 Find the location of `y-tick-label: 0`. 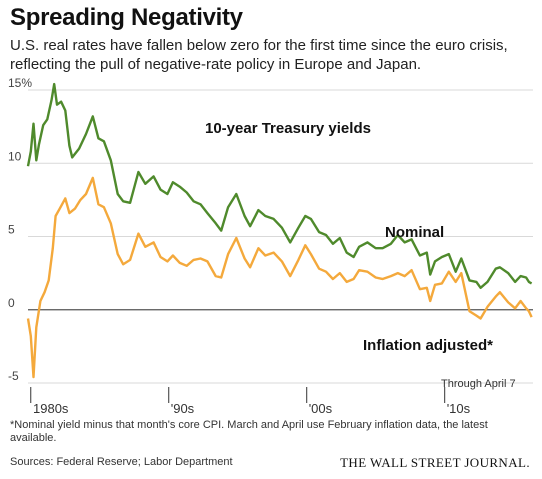

y-tick-label: 0 is located at coordinates (11, 303).